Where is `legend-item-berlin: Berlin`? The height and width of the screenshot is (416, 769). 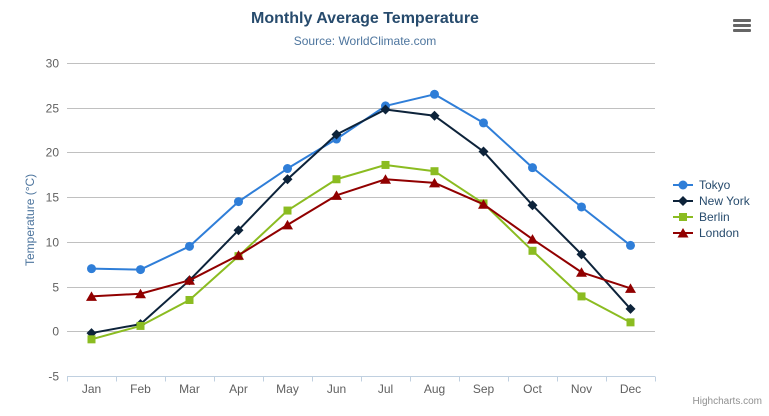
legend-item-berlin: Berlin is located at coordinates (711, 217).